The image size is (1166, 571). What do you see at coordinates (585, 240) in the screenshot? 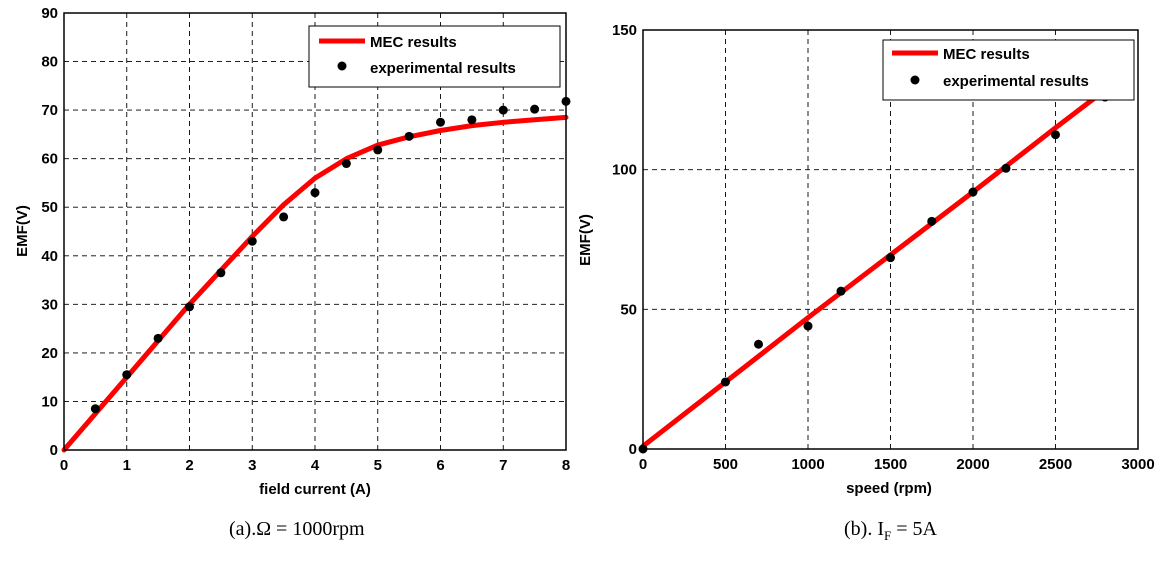
I see `chart-b-y-axis-label: EMF(V)` at bounding box center [585, 240].